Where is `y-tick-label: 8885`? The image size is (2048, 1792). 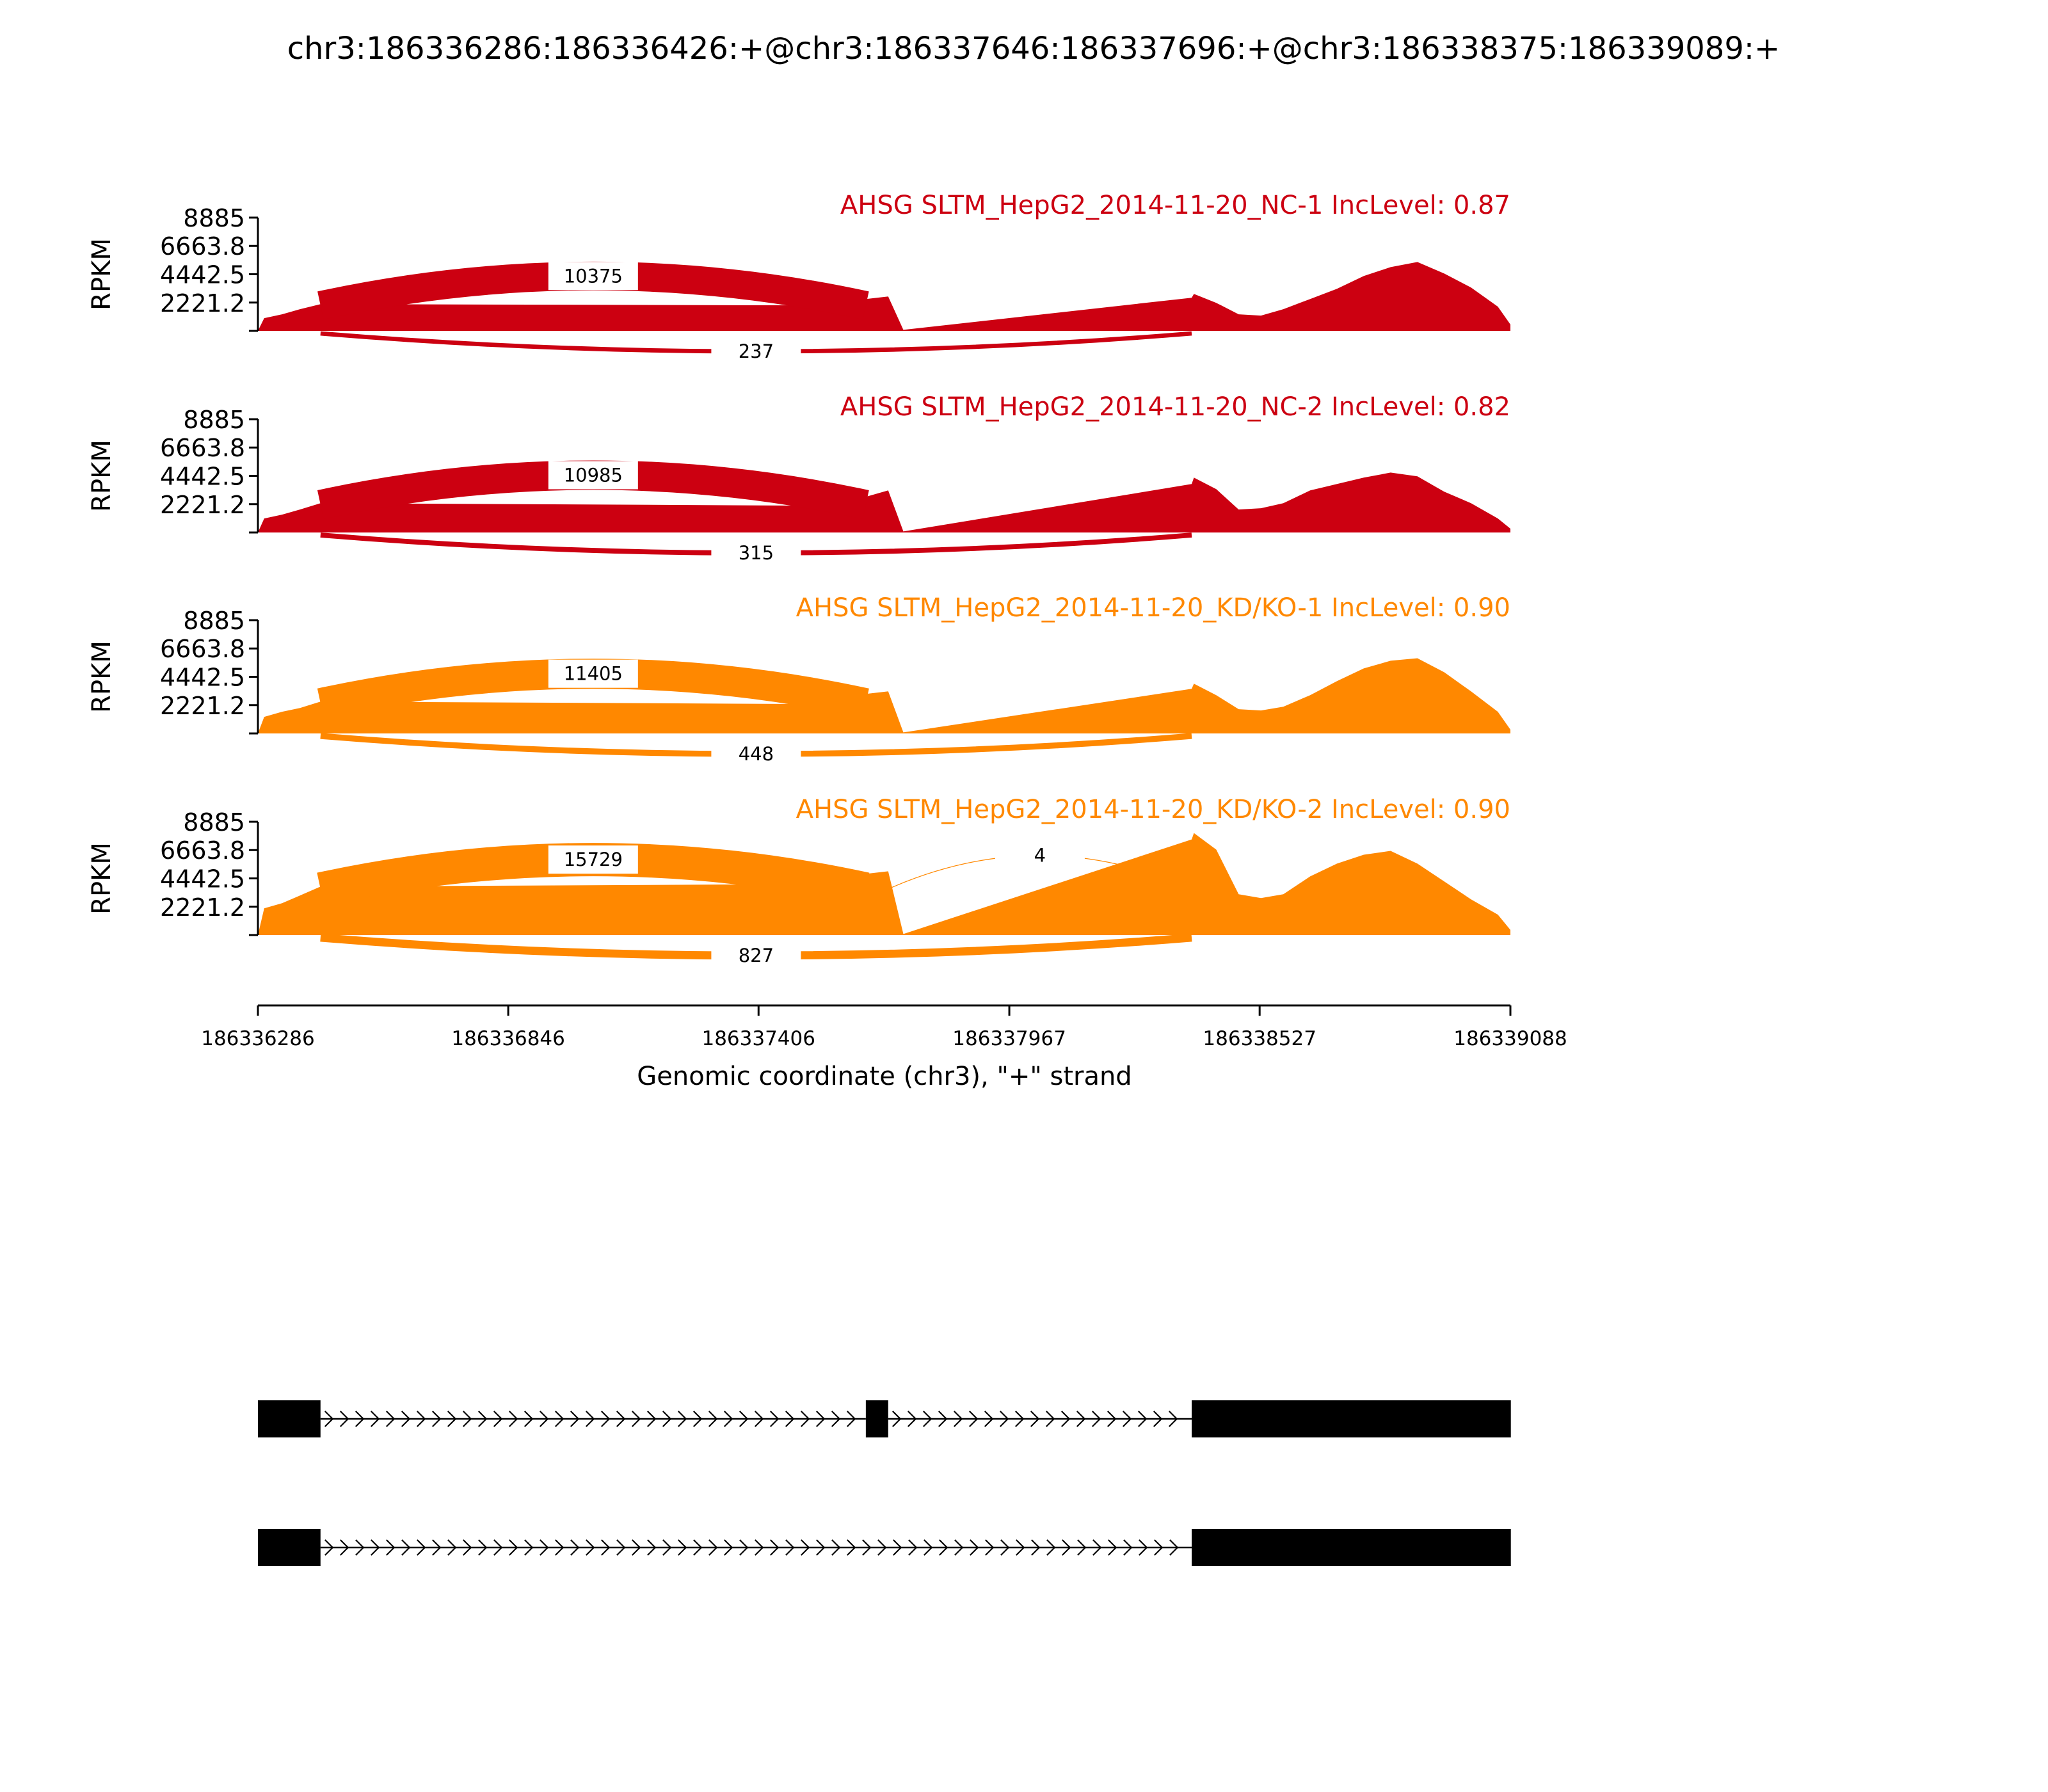
y-tick-label: 8885 is located at coordinates (214, 218).